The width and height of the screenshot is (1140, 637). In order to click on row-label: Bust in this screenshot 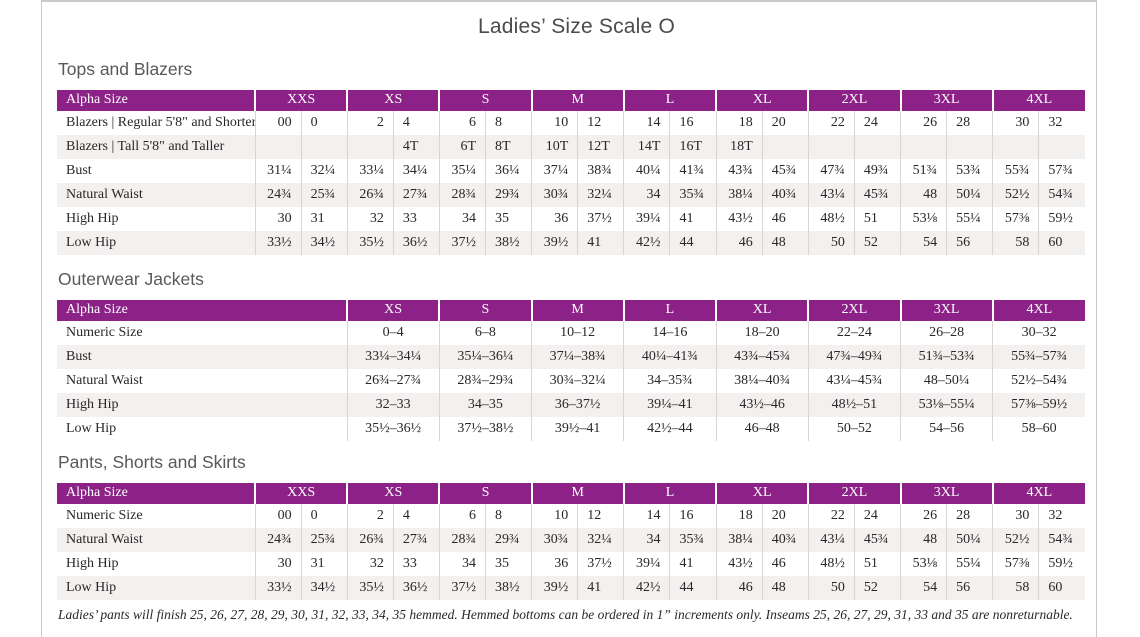, I will do `click(156, 170)`.